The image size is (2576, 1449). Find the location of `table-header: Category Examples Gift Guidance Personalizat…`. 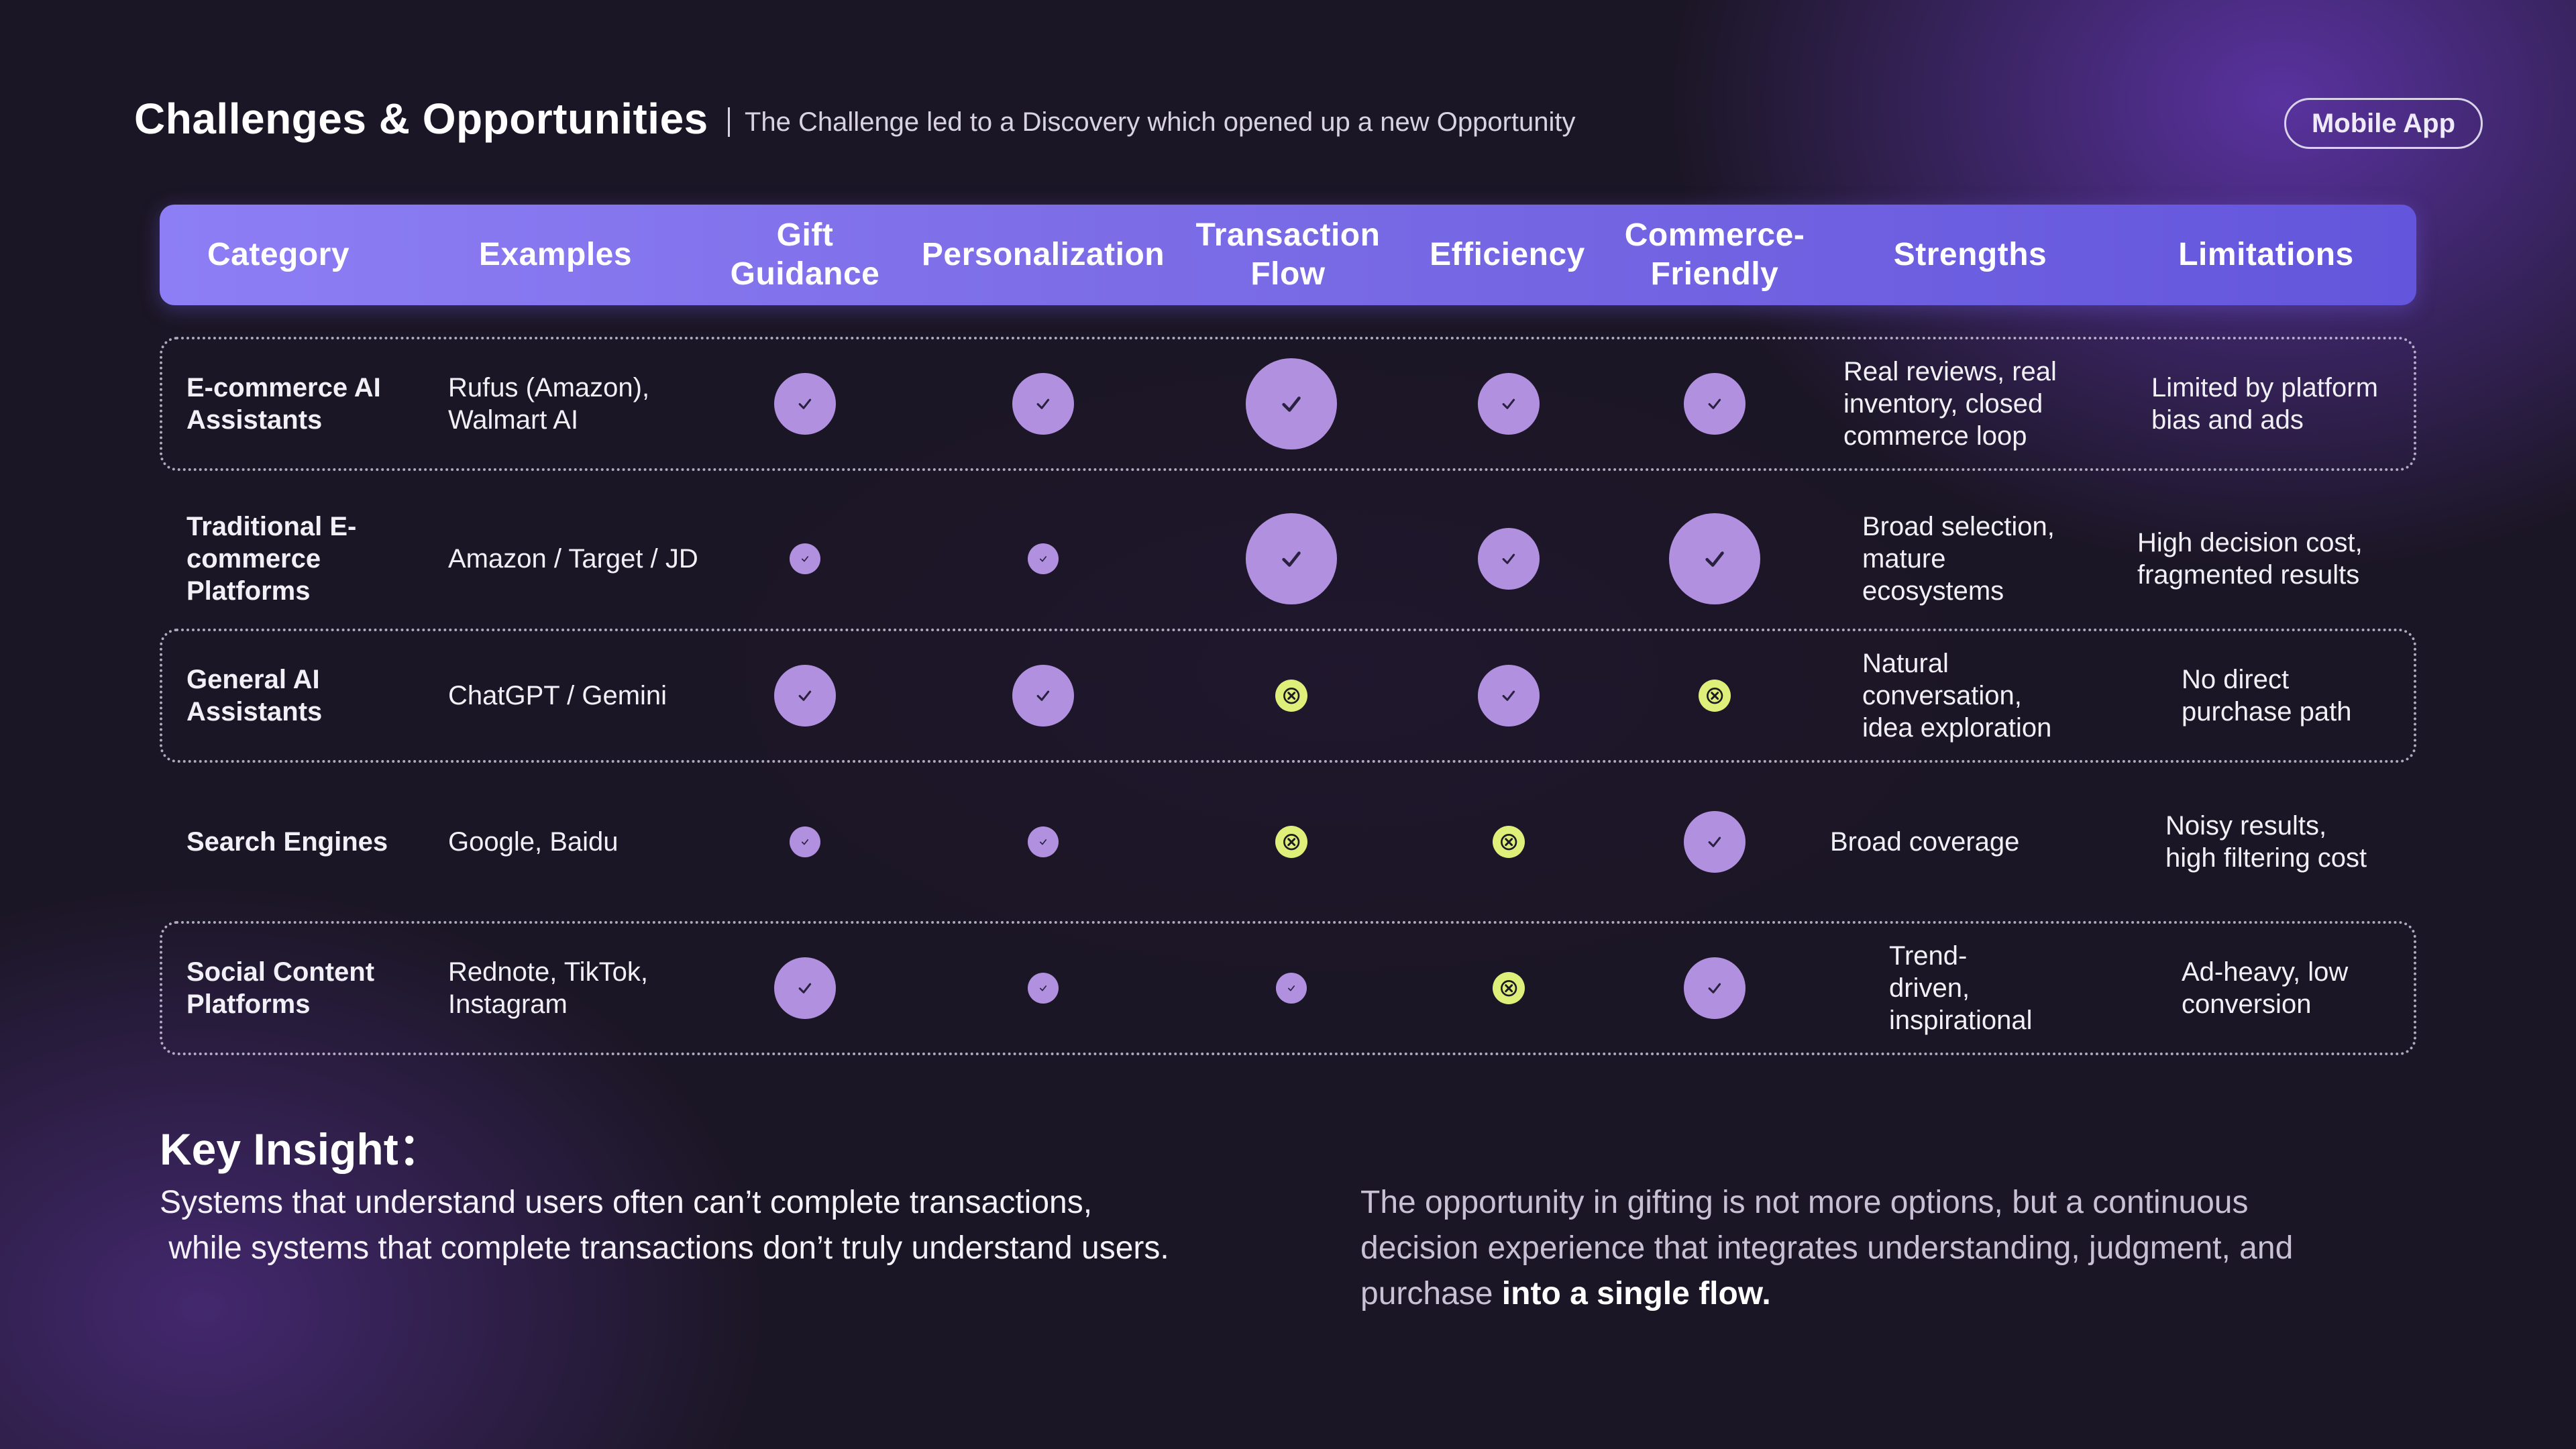

table-header: Category Examples Gift Guidance Personalizat… is located at coordinates (1288, 255).